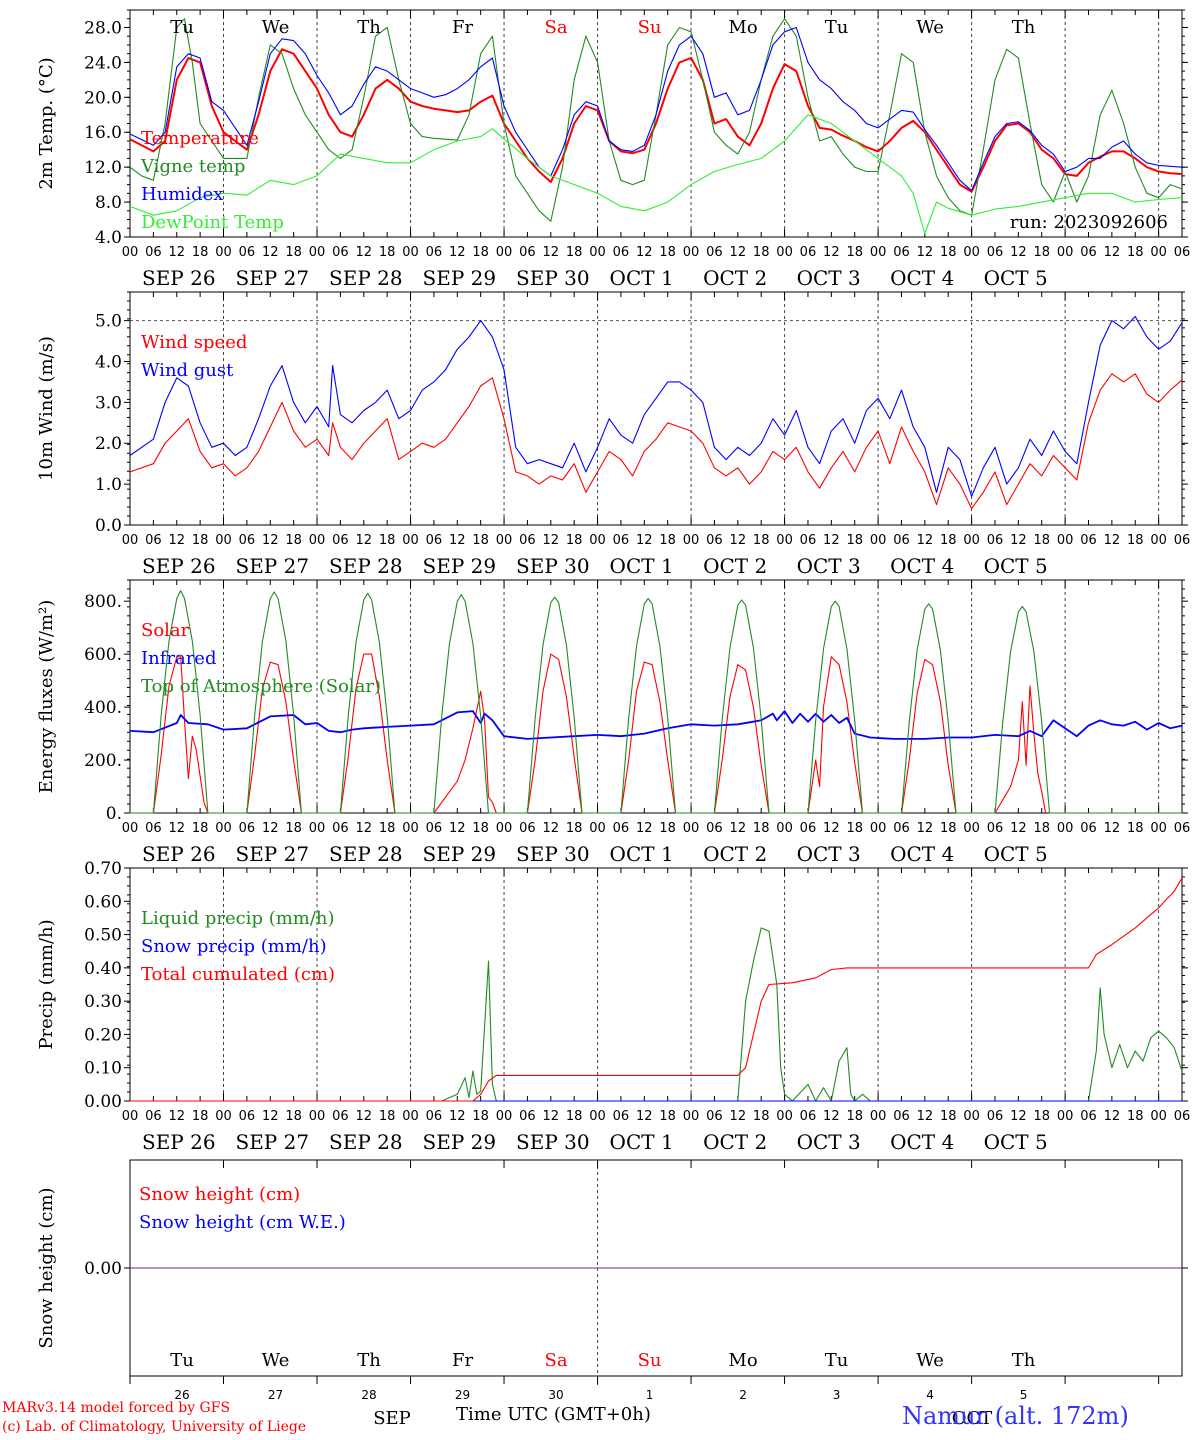  What do you see at coordinates (103, 1035) in the screenshot?
I see `y-tick-label: 0.20` at bounding box center [103, 1035].